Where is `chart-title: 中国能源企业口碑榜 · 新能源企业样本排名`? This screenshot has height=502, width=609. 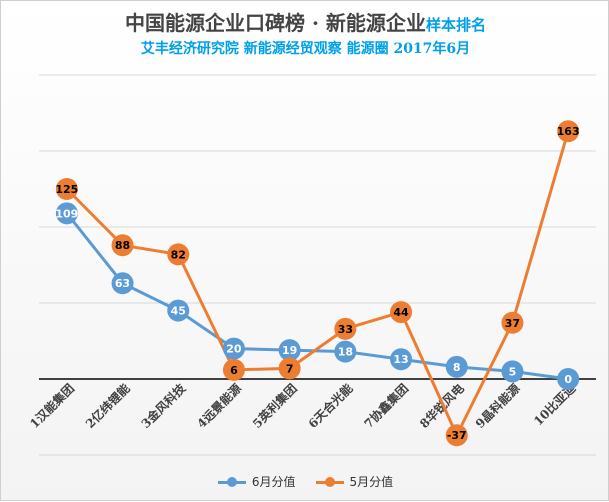
chart-title: 中国能源企业口碑榜 · 新能源企业样本排名 is located at coordinates (305, 21).